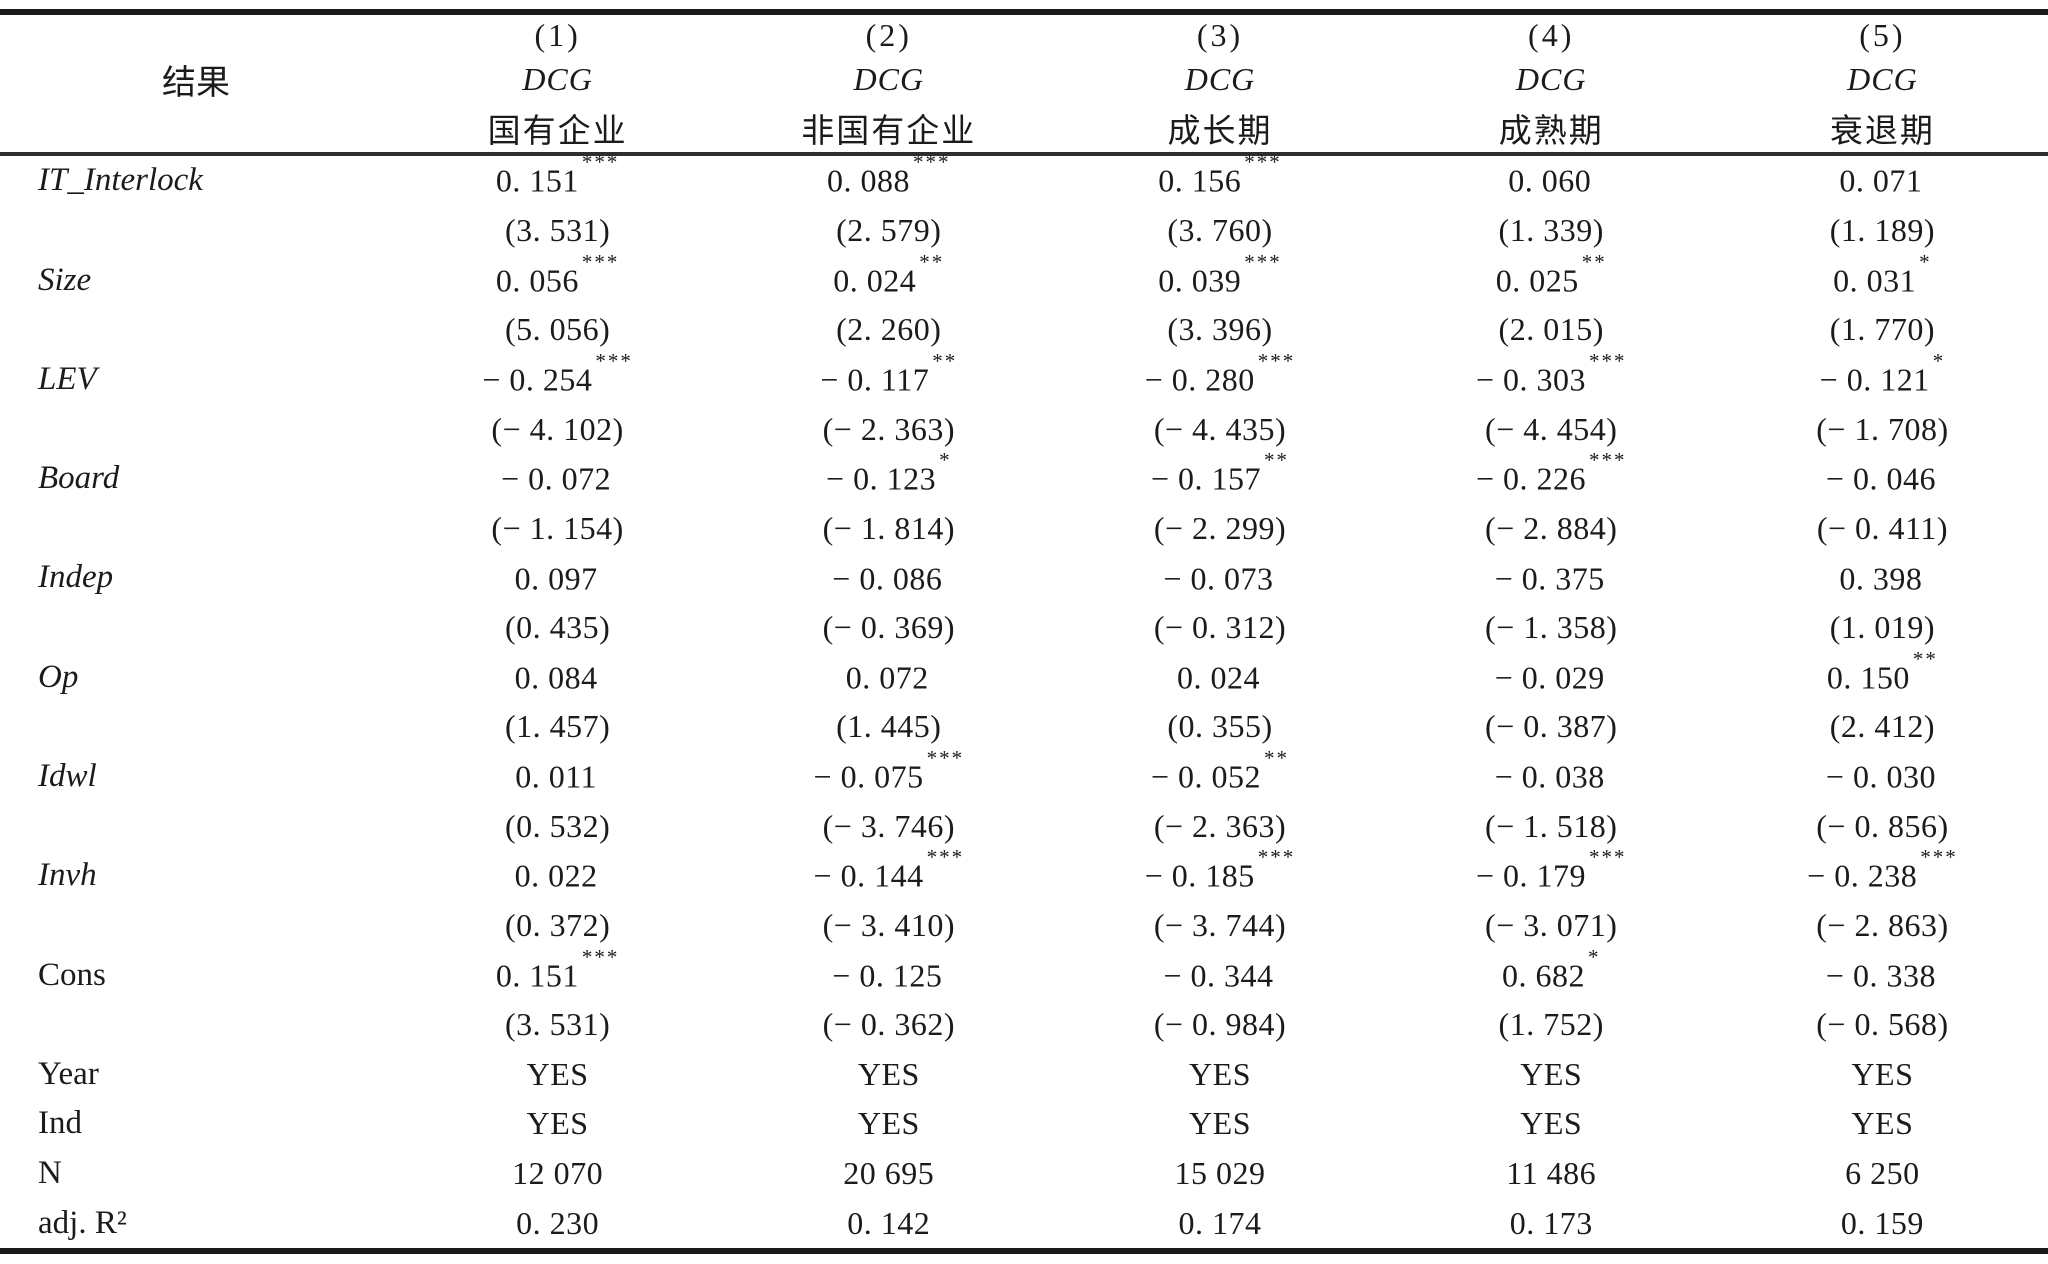  What do you see at coordinates (1551, 1222) in the screenshot?
I see `stat-value: 0. 173` at bounding box center [1551, 1222].